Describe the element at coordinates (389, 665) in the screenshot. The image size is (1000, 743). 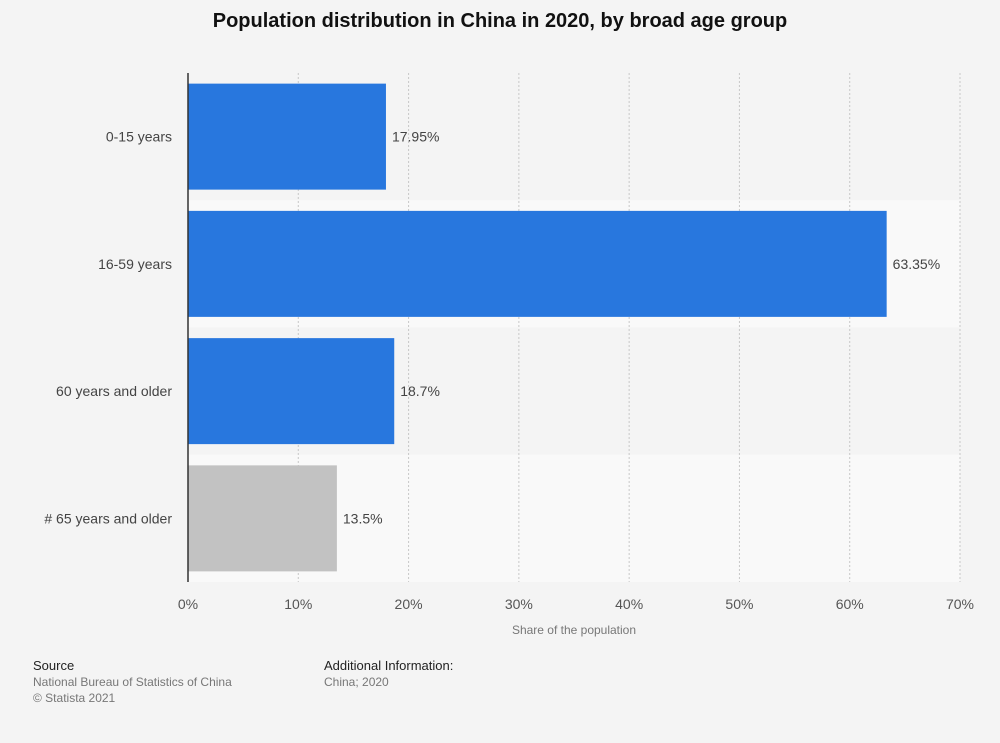
I see `additional-info-heading: Additional Information:` at that location.